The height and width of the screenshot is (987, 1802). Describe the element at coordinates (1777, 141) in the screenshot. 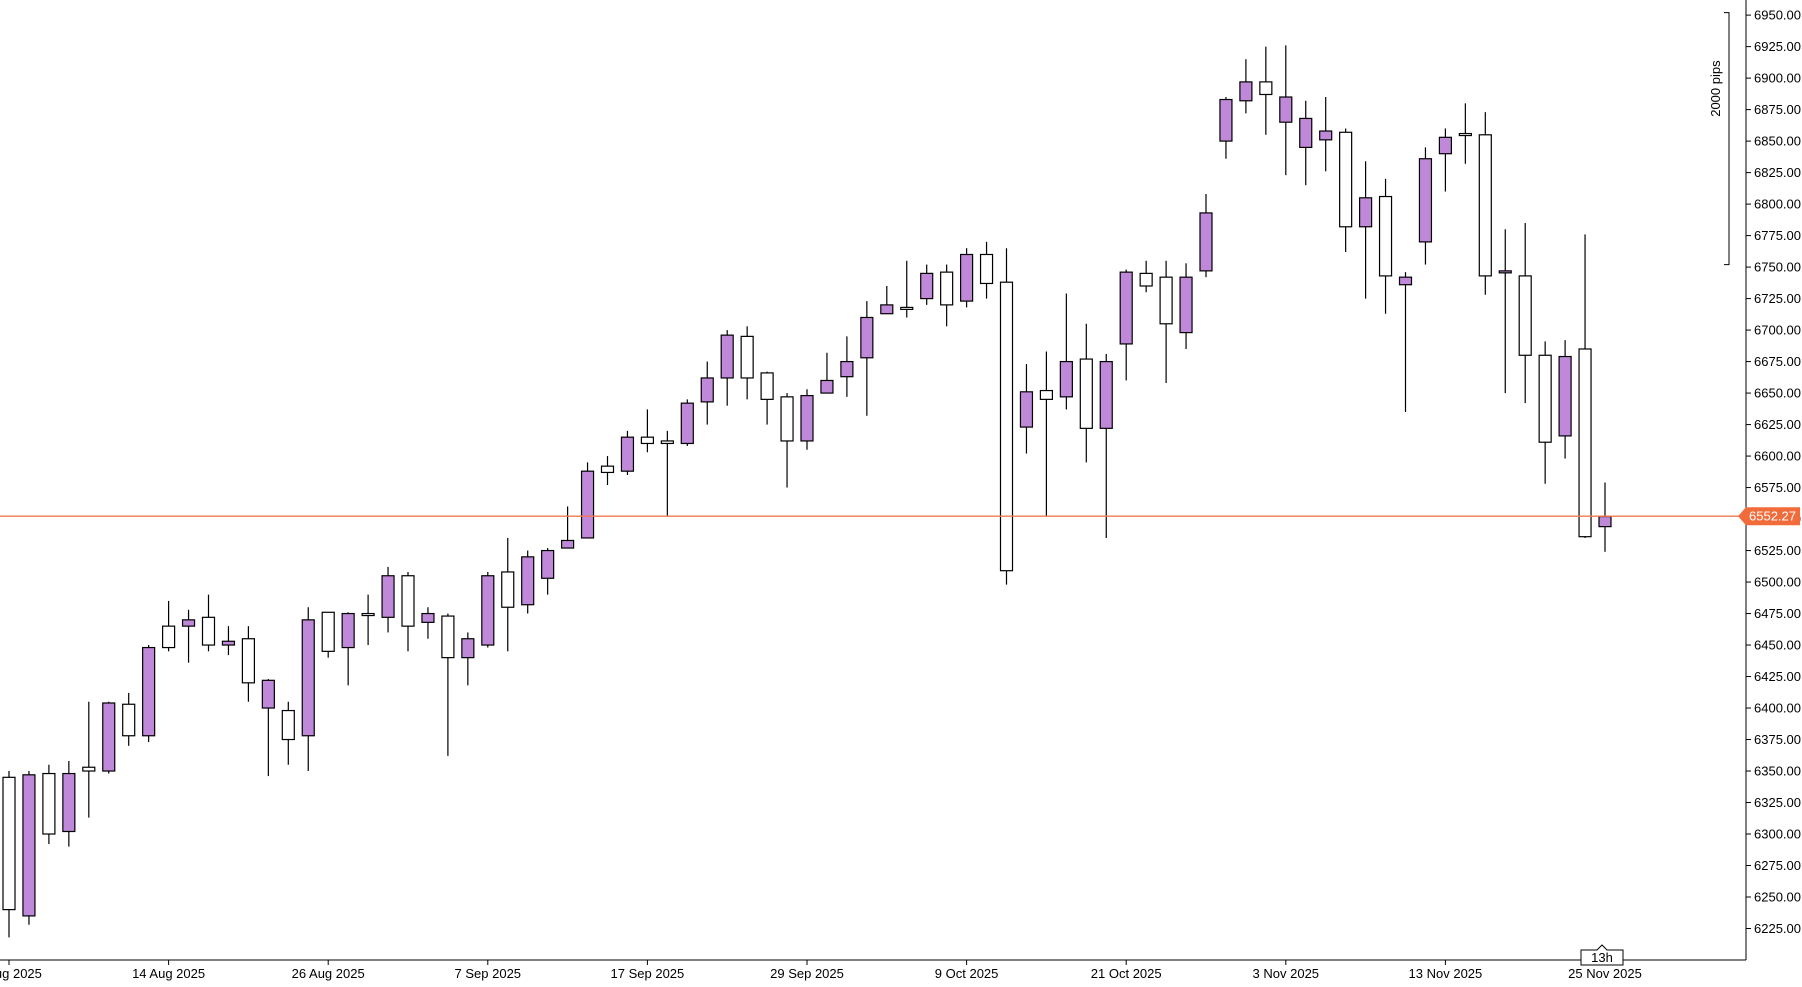

I see `y-tick-label: 6850.00` at that location.